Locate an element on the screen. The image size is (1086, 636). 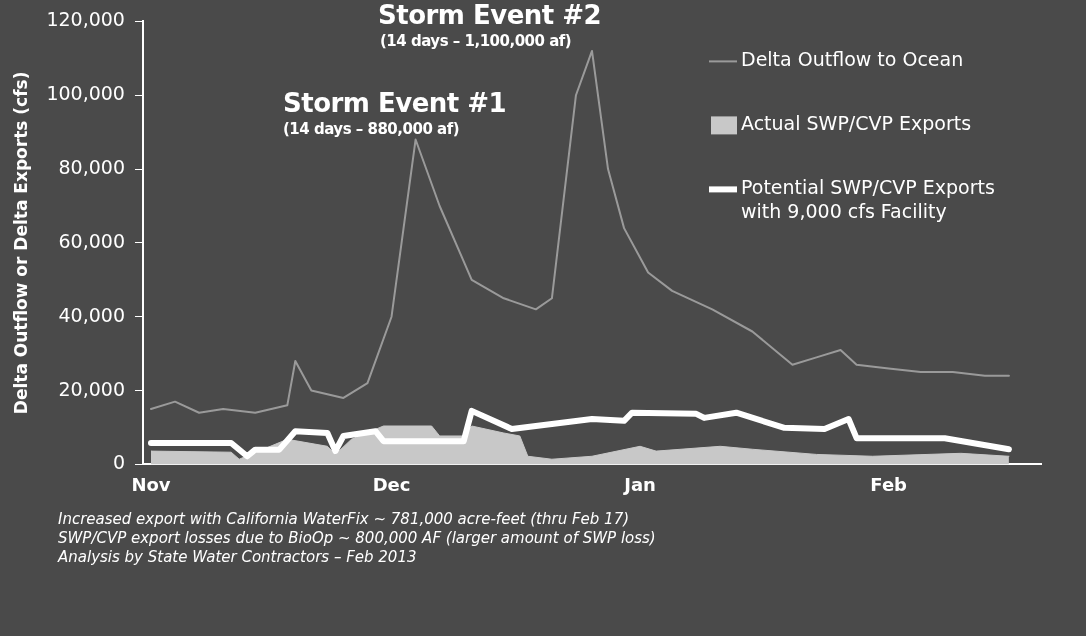
y-tick-label: 0 is located at coordinates (118, 462).